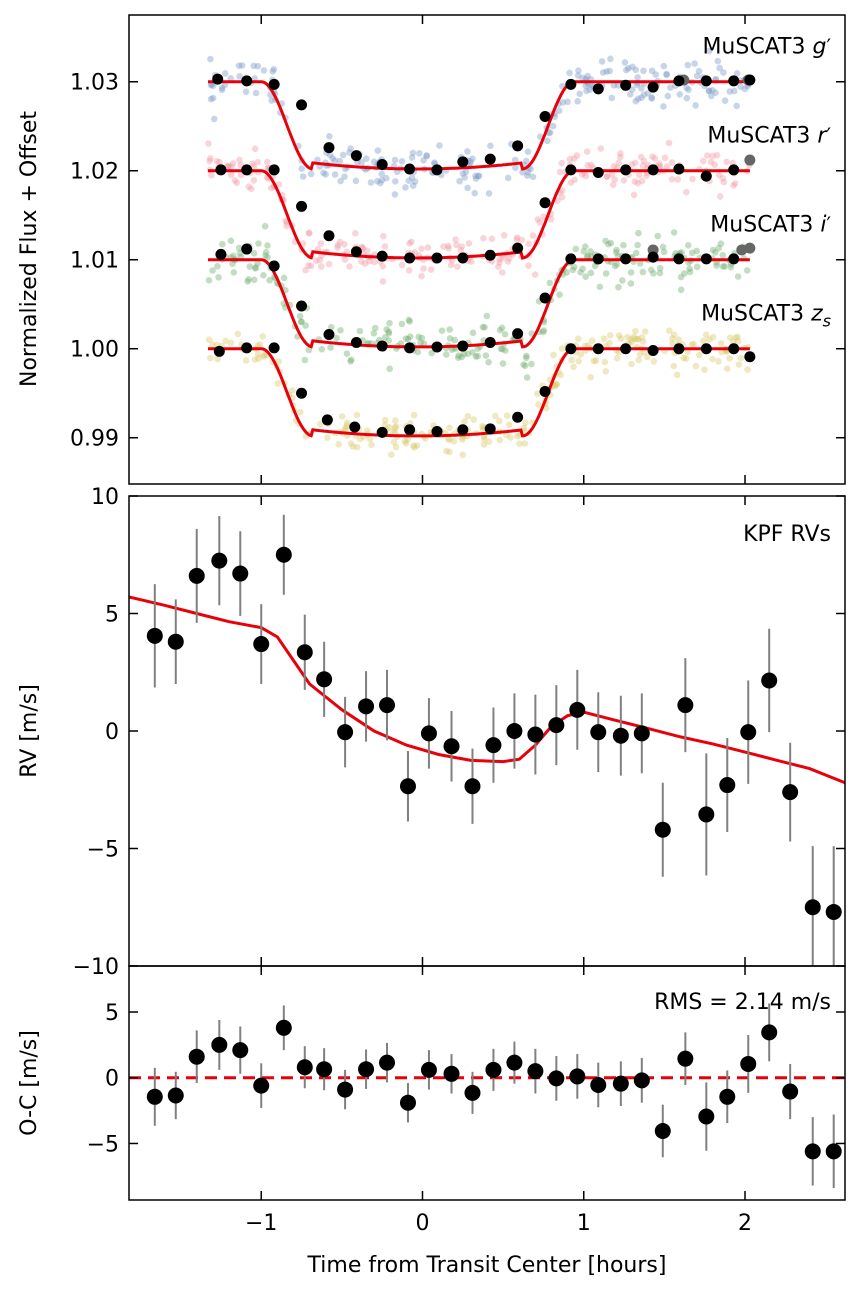 Image resolution: width=861 pixels, height=1295 pixels. I want to click on series-i': MuSCAT3 i′, so click(518, 297).